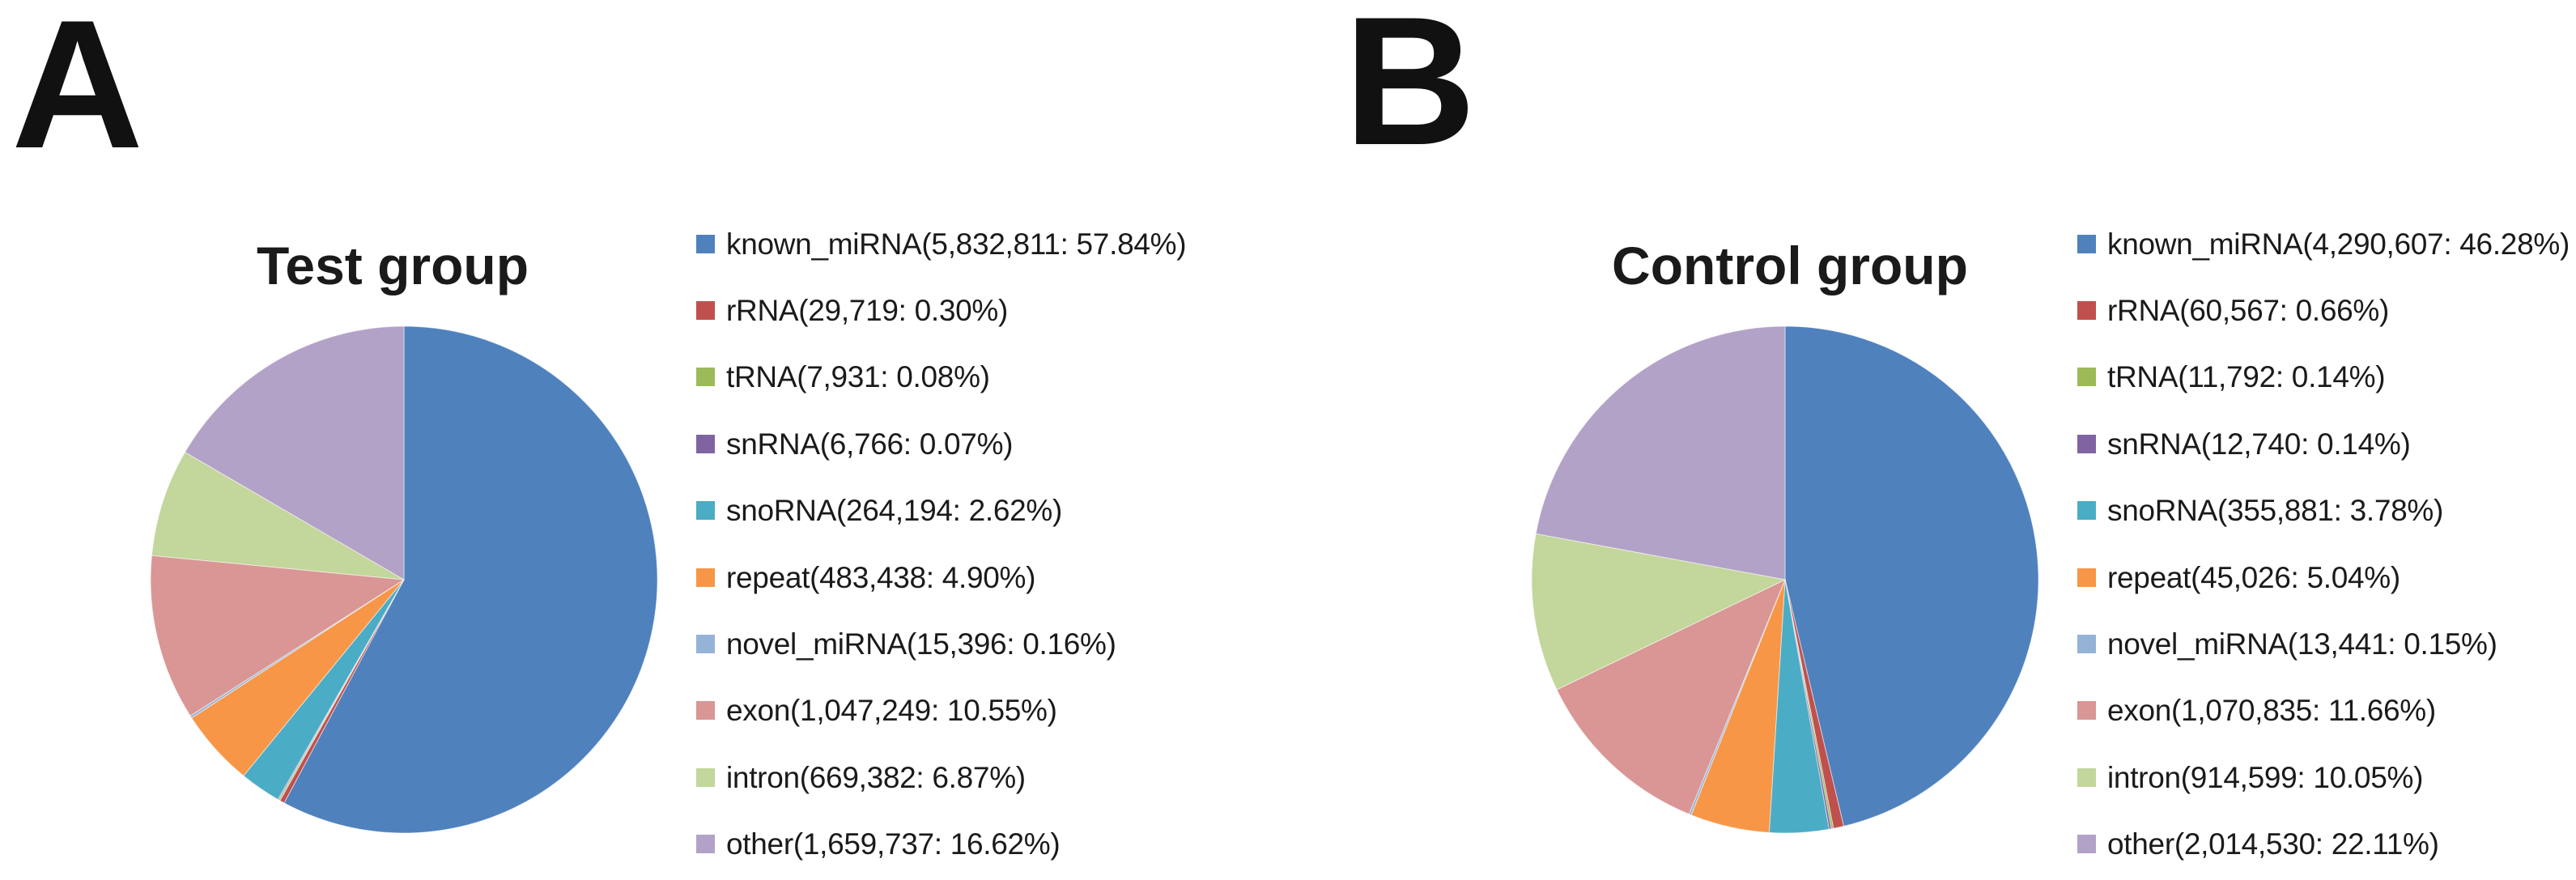 This screenshot has height=880, width=2576. I want to click on legend-label: exon(1,070,835: 11.66%), so click(2271, 711).